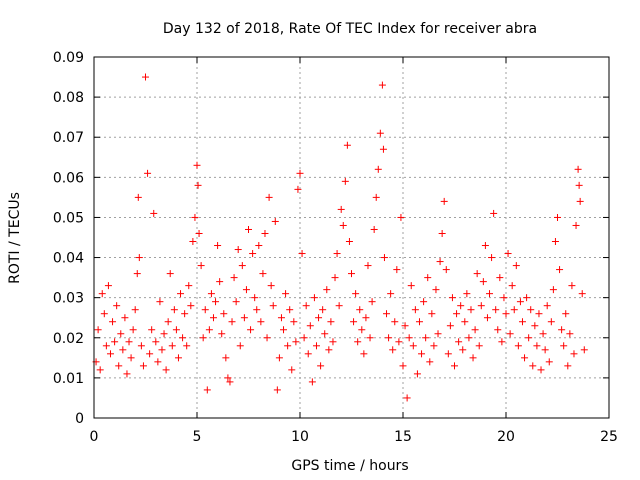 This screenshot has width=640, height=480. I want to click on y-tick-label: 0.07, so click(68, 138).